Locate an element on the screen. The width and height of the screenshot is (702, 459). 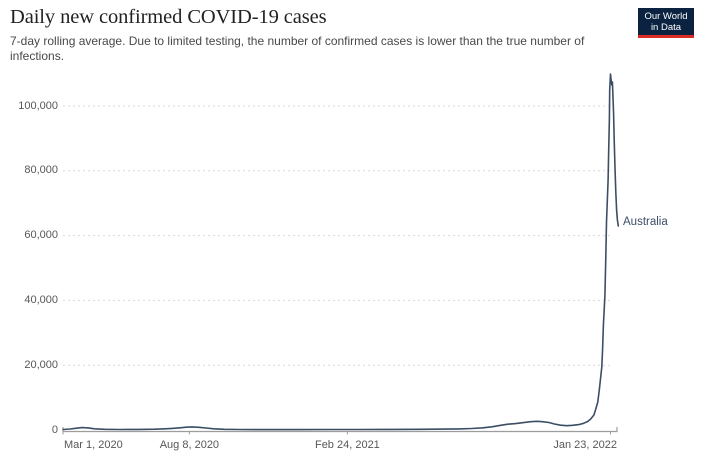
y-tick-label: 80,000 is located at coordinates (41, 170).